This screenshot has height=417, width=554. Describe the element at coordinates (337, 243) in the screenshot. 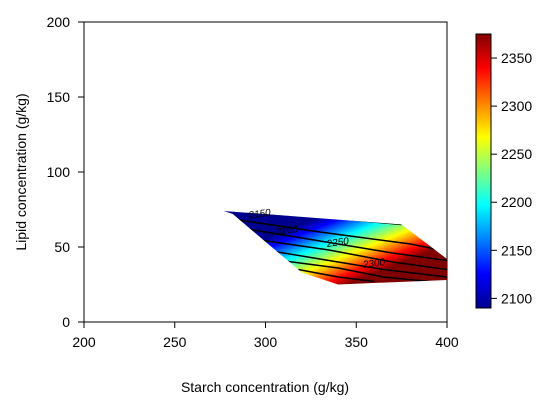

I see `contour-label: 2250` at that location.